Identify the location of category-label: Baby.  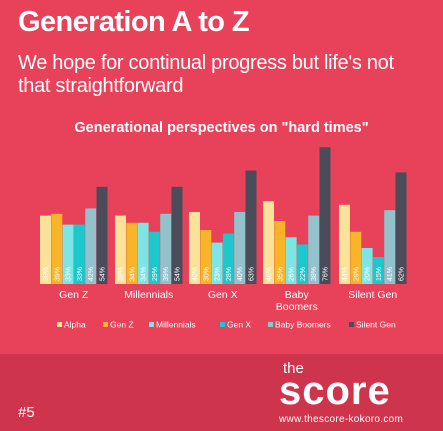
(297, 295).